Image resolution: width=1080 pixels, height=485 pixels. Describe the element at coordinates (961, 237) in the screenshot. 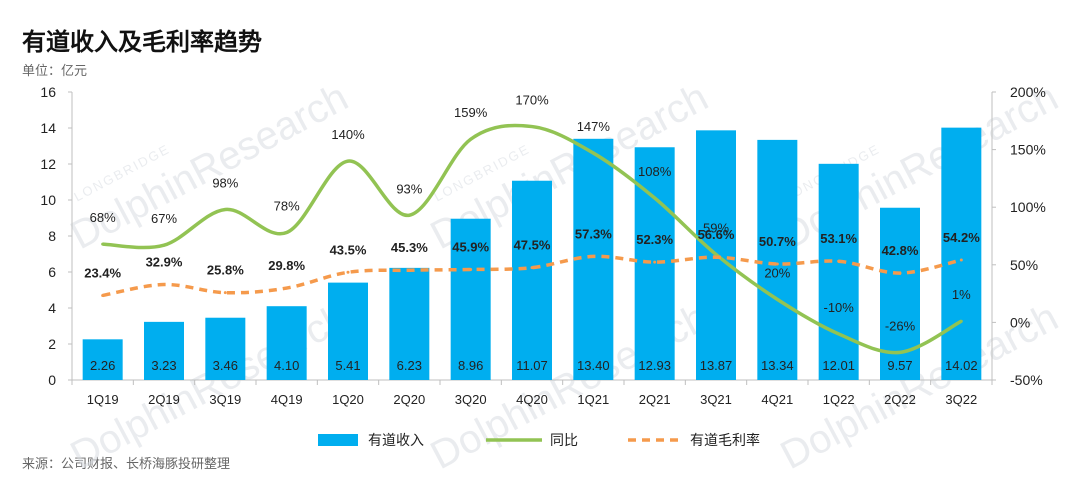

I see `margin-value-label: 54.2%` at that location.